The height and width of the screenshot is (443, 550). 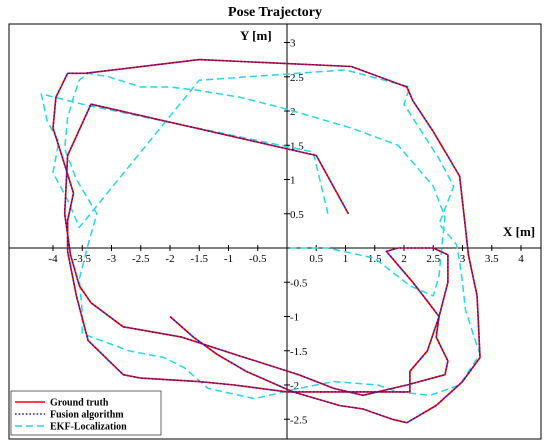 I want to click on x-tick-label: 2.5, so click(x=433, y=259).